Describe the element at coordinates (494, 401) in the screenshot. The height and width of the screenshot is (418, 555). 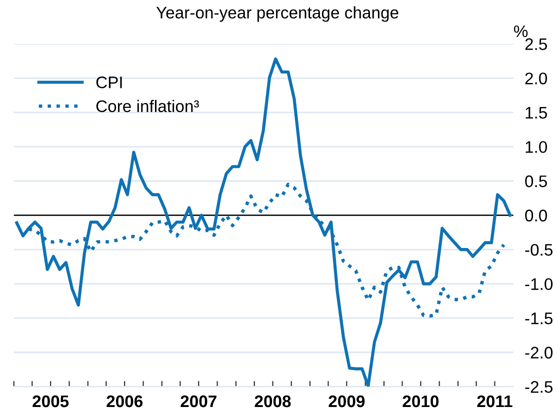
I see `x-tick-label: 2011` at that location.